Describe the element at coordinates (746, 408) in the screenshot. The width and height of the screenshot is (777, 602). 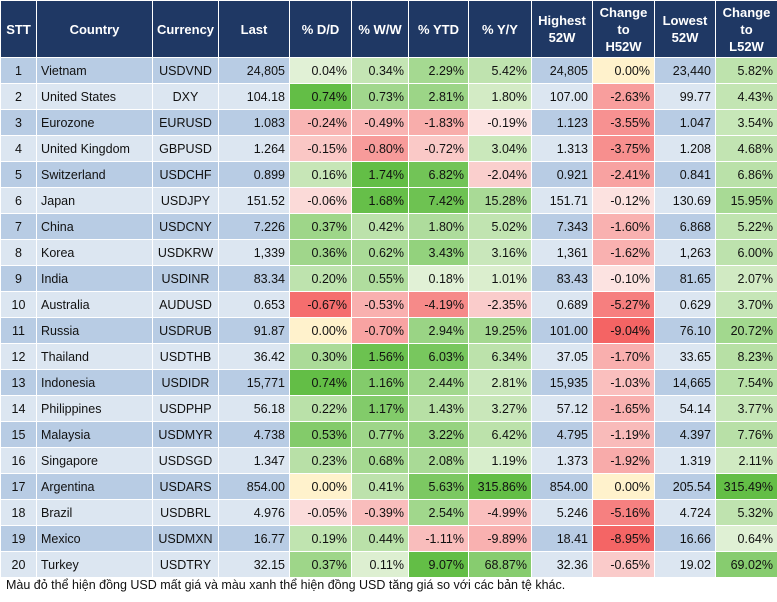
I see `value-cell: 3.77%` at that location.